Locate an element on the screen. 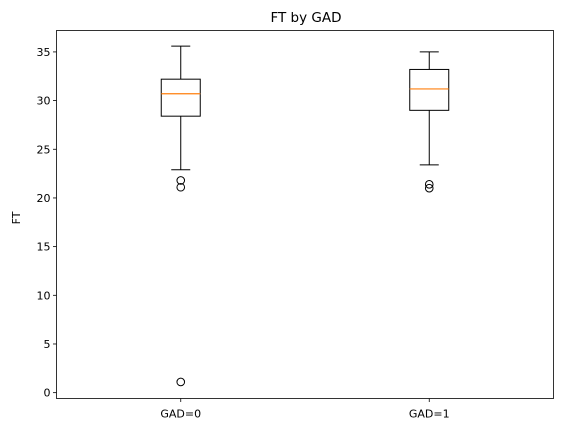 The image size is (563, 433). y-tick-label-0: 0 is located at coordinates (47, 393).